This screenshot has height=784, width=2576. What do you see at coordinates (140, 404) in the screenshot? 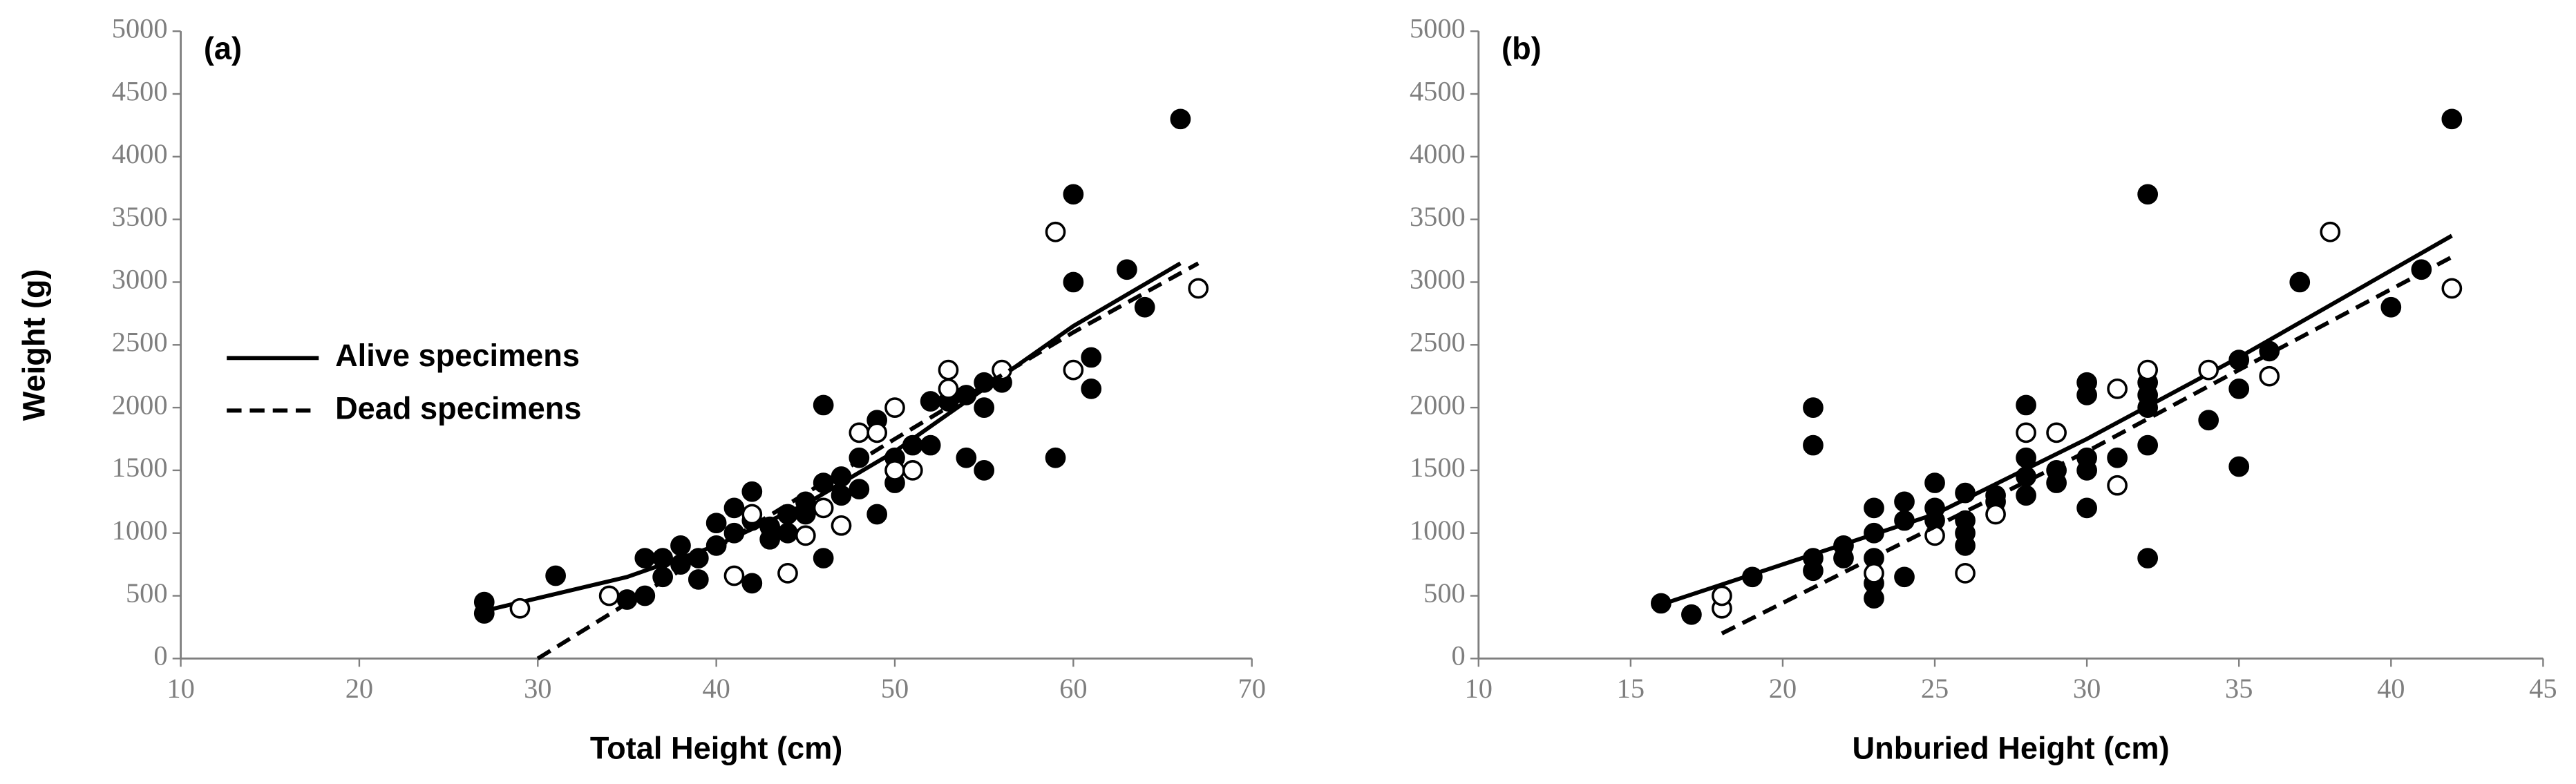
I see `y-tick-label: 2000` at bounding box center [140, 404].